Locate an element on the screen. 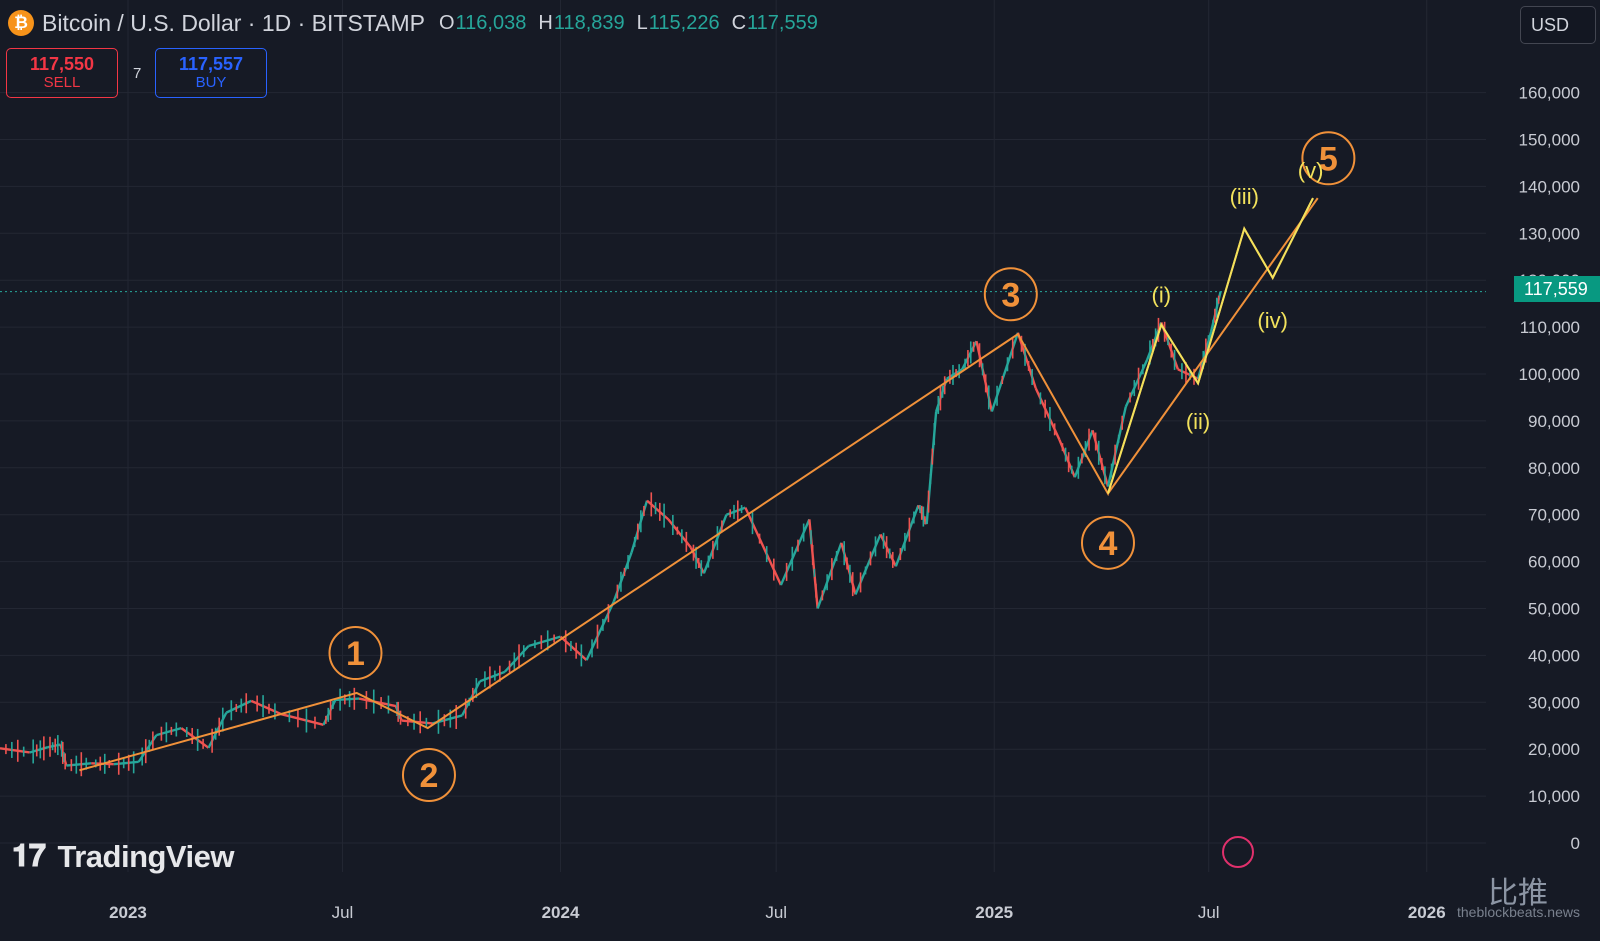 This screenshot has width=1600, height=941. ohlc-low: L115,226 is located at coordinates (678, 22).